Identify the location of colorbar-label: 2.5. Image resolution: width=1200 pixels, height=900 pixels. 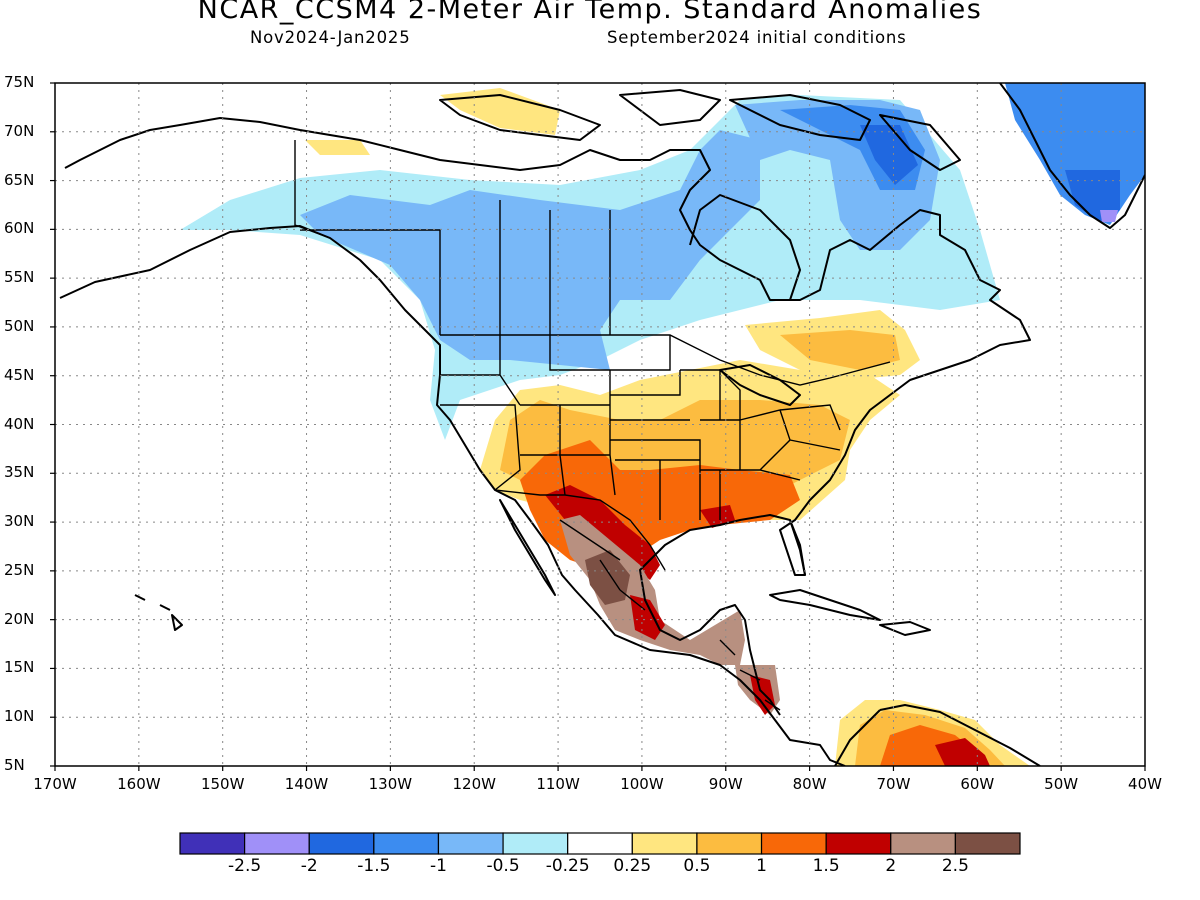
(955, 866).